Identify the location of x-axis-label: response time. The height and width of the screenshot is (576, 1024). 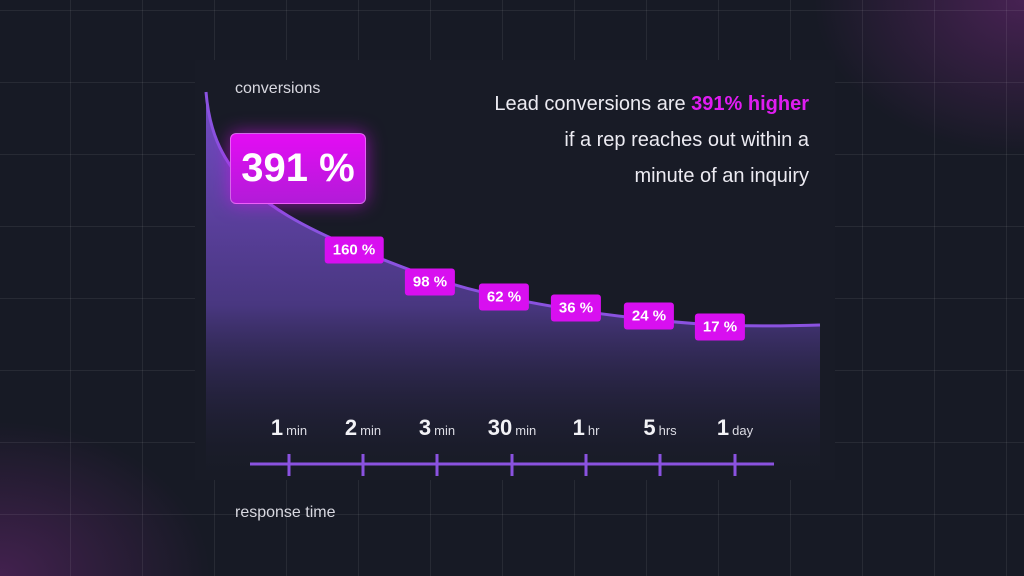
(285, 512).